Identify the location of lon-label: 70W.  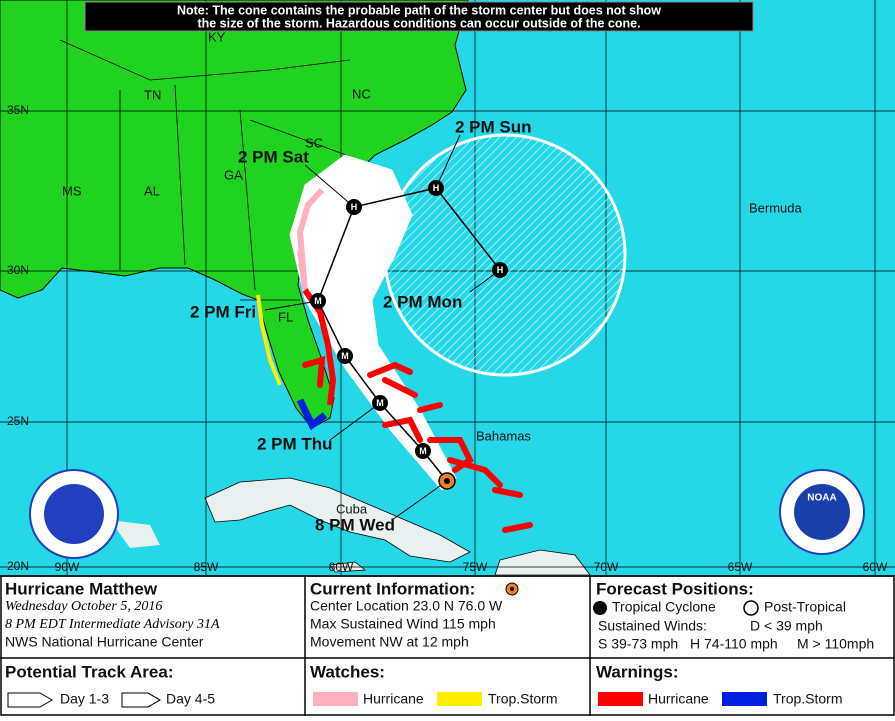
(606, 567).